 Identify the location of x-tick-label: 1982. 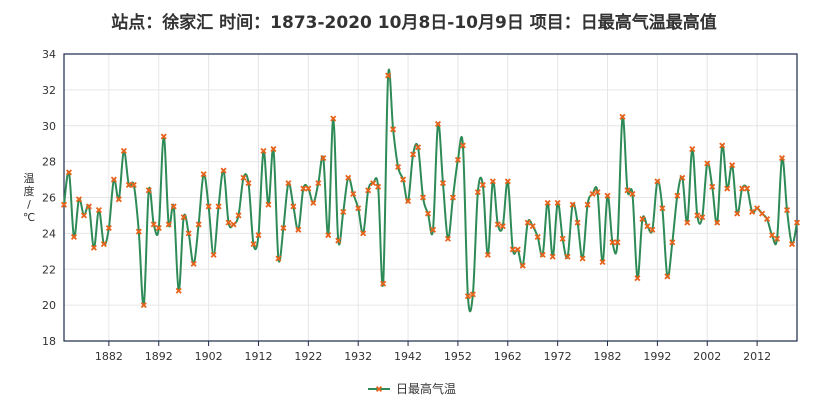
(608, 356).